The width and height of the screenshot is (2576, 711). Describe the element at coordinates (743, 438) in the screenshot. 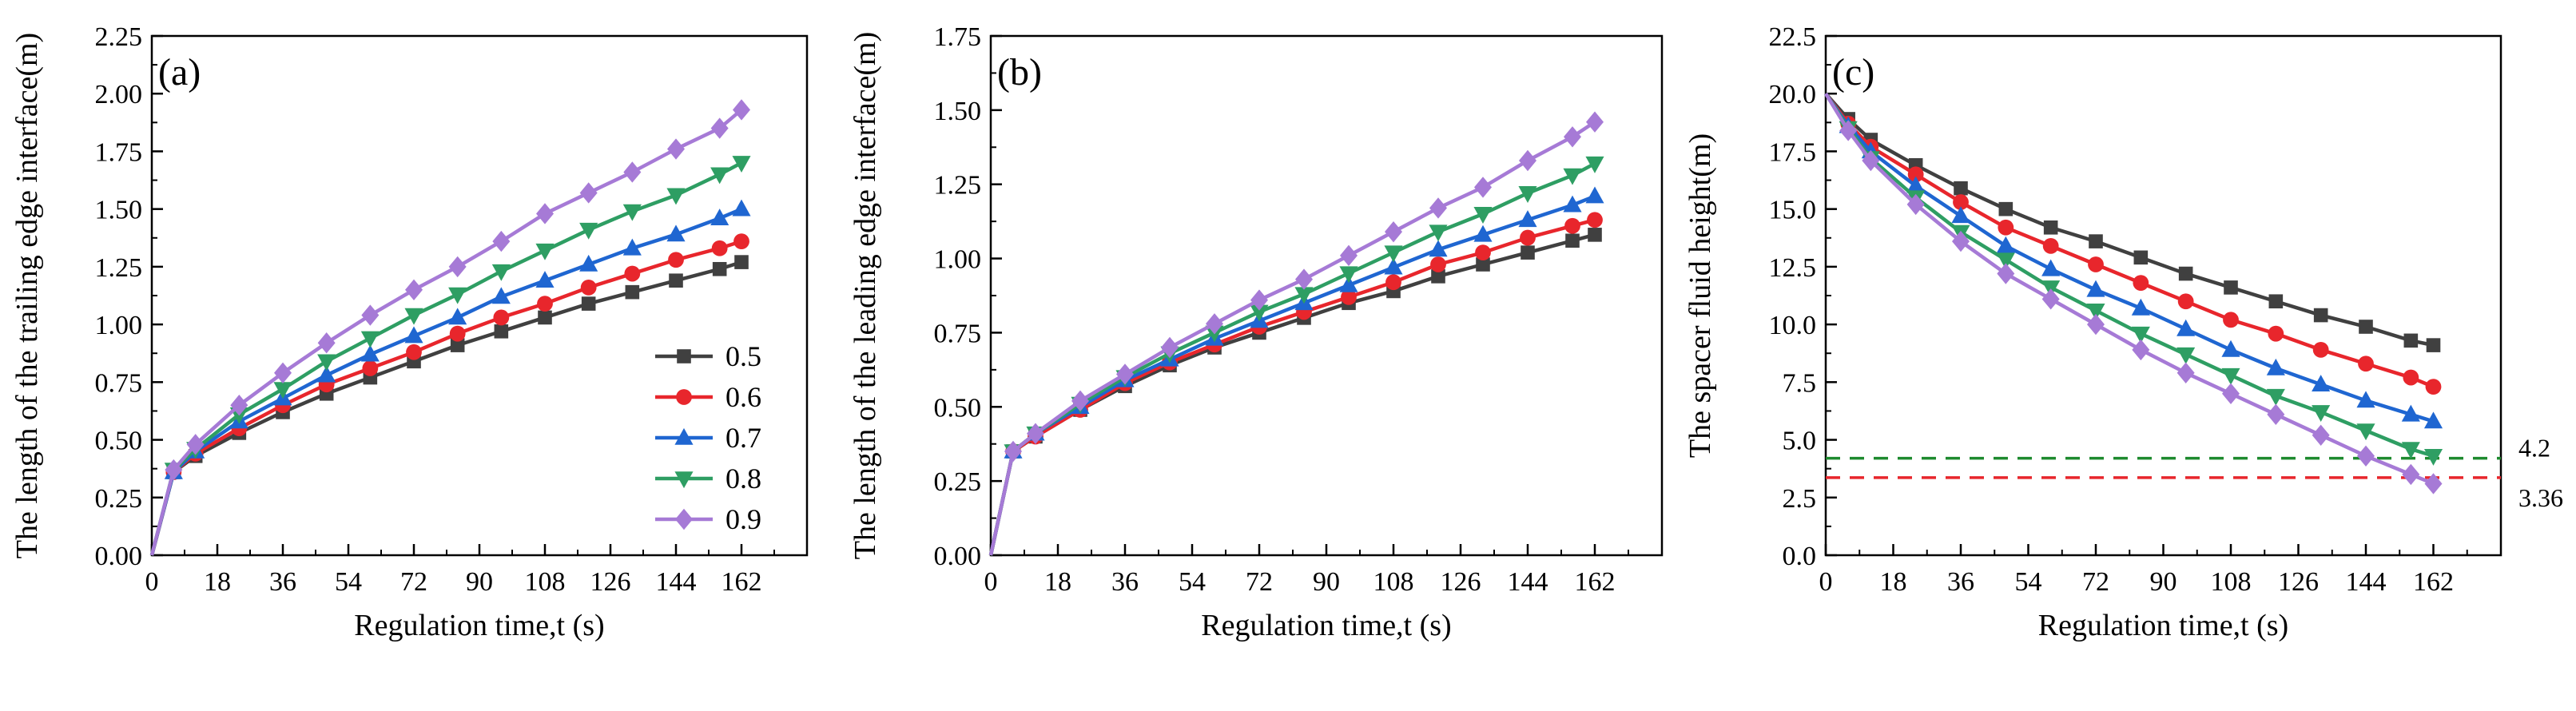

I see `legend-label: 0.7` at that location.